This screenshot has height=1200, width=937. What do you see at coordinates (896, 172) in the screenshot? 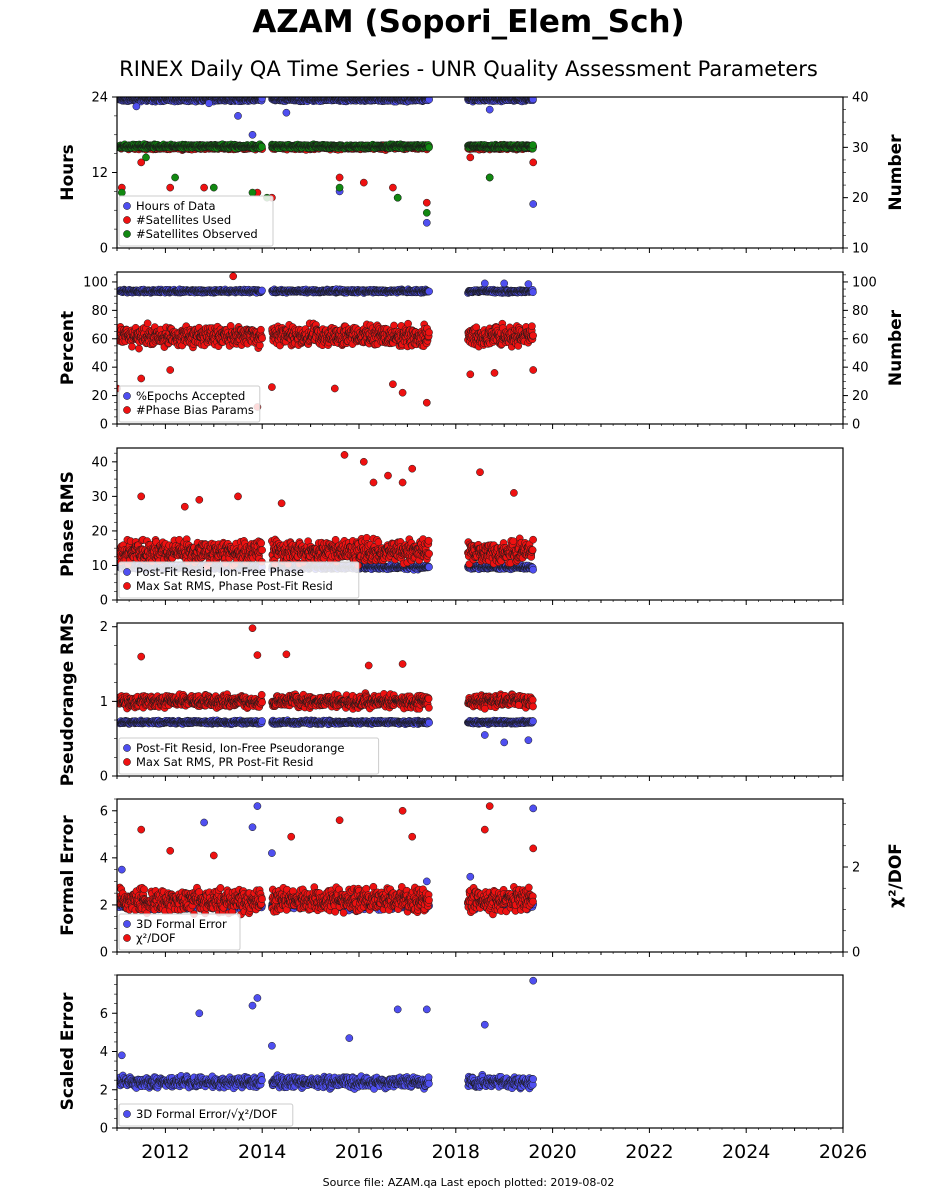
I see `y2-axis-label: Number` at bounding box center [896, 172].